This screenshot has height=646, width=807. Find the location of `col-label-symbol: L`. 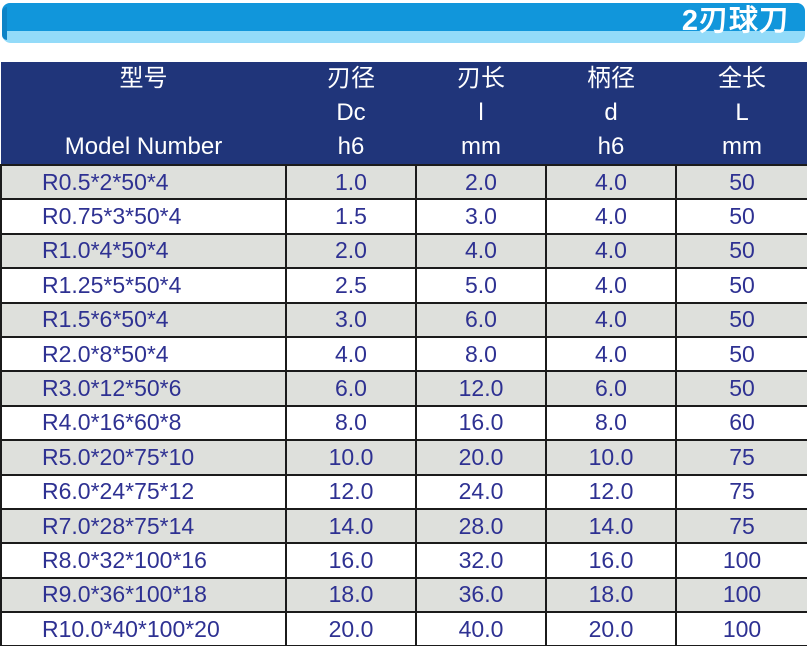

col-label-symbol: L is located at coordinates (742, 112).